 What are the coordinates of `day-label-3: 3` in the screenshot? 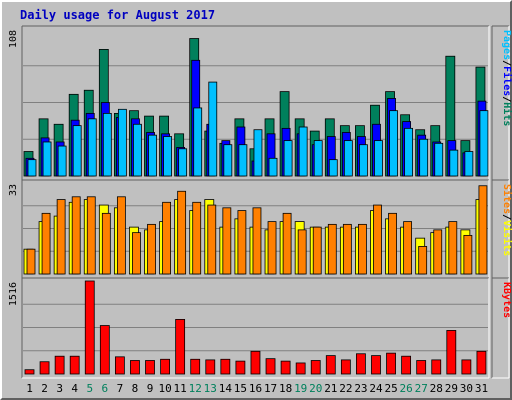 It's located at (59, 388).